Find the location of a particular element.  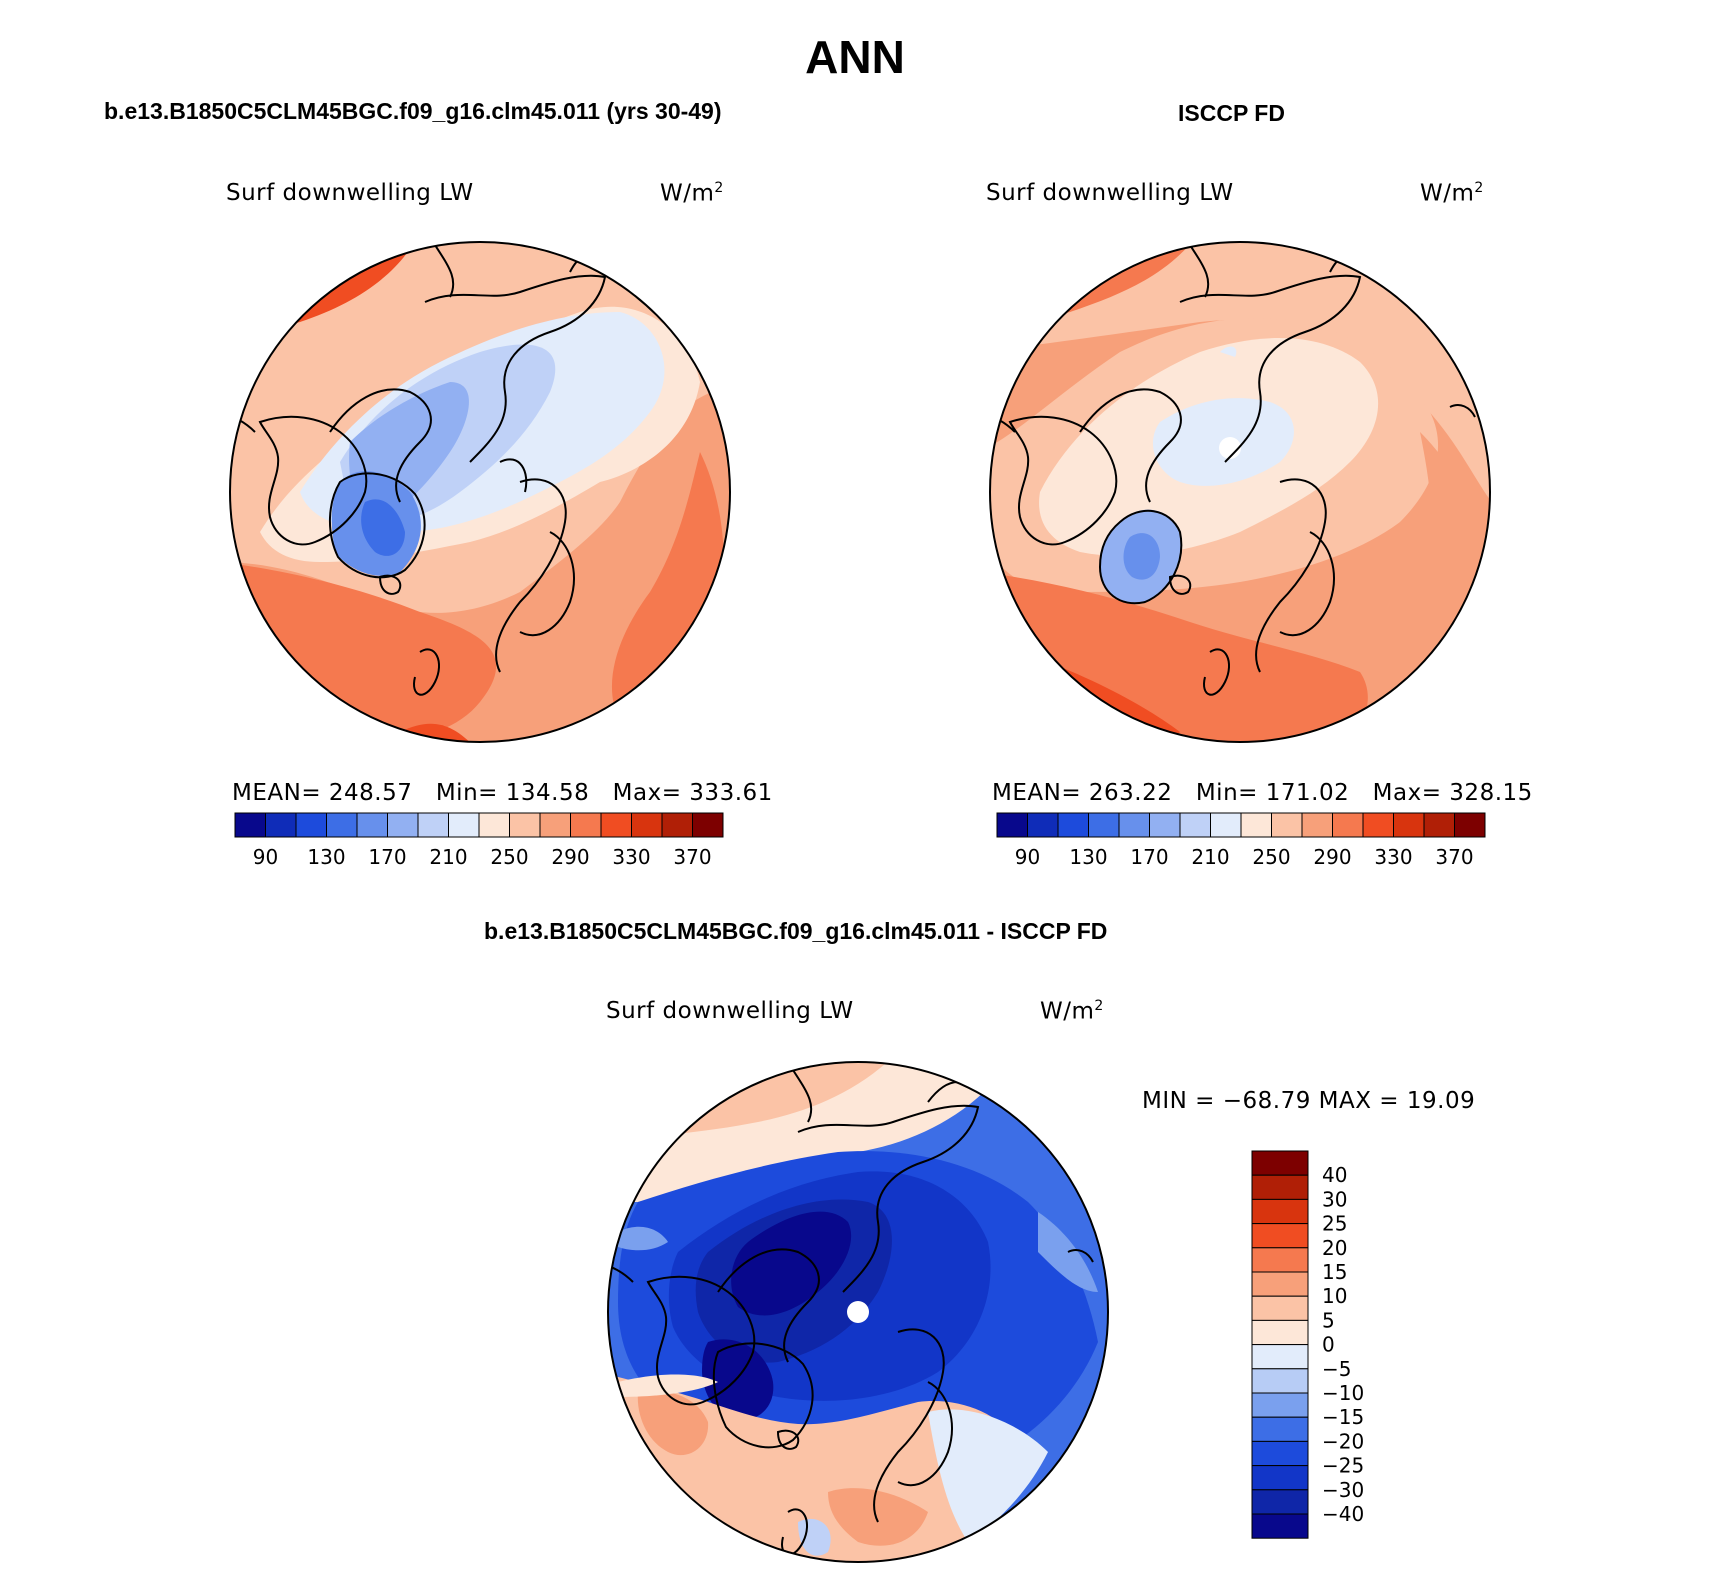

diff-panel-units-label: W/m2 is located at coordinates (1072, 1011).